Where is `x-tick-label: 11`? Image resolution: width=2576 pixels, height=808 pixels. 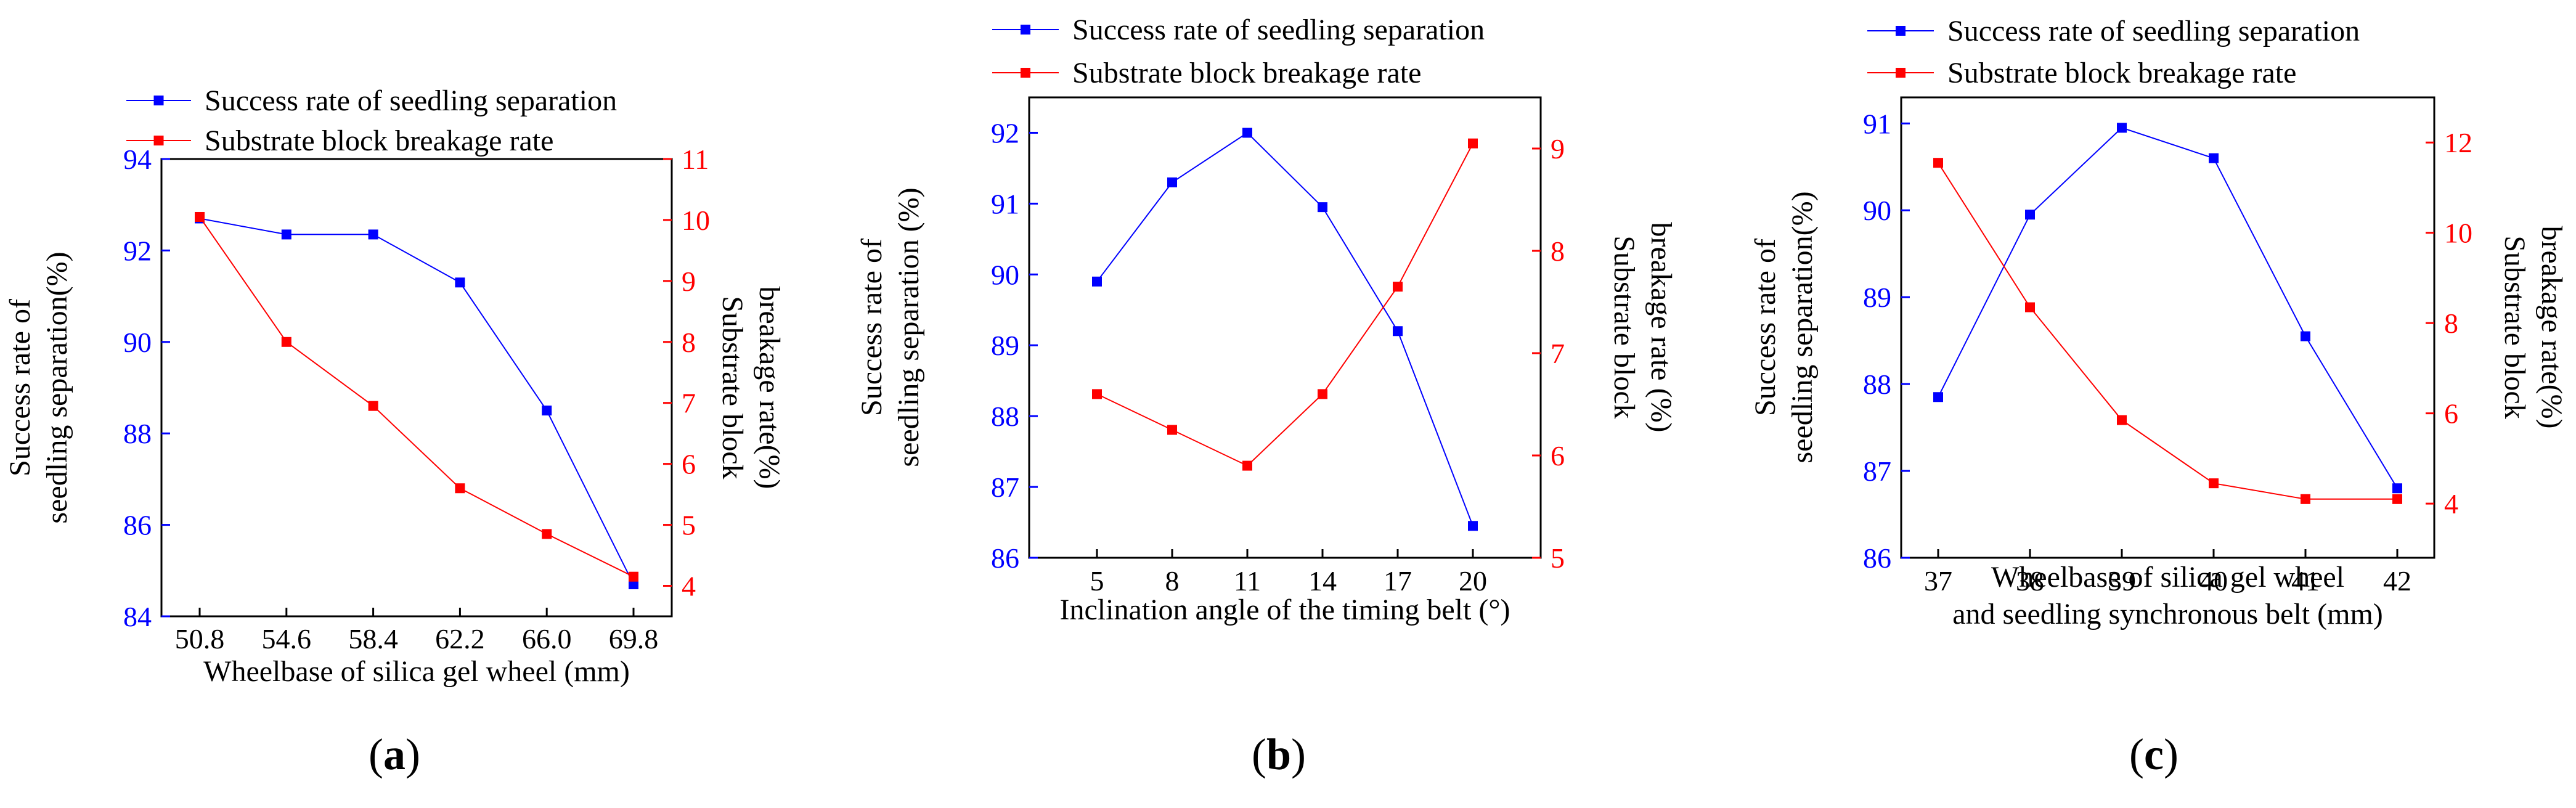
x-tick-label: 11 is located at coordinates (1248, 581).